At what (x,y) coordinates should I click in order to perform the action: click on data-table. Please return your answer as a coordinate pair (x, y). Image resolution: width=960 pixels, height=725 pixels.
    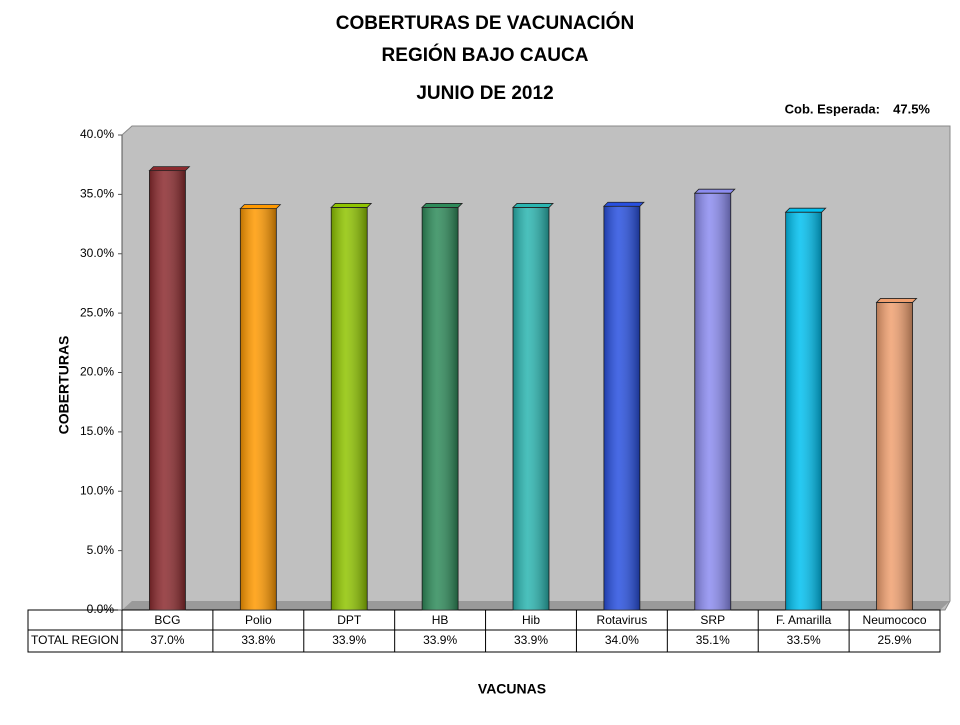
    Looking at the image, I should click on (484, 631).